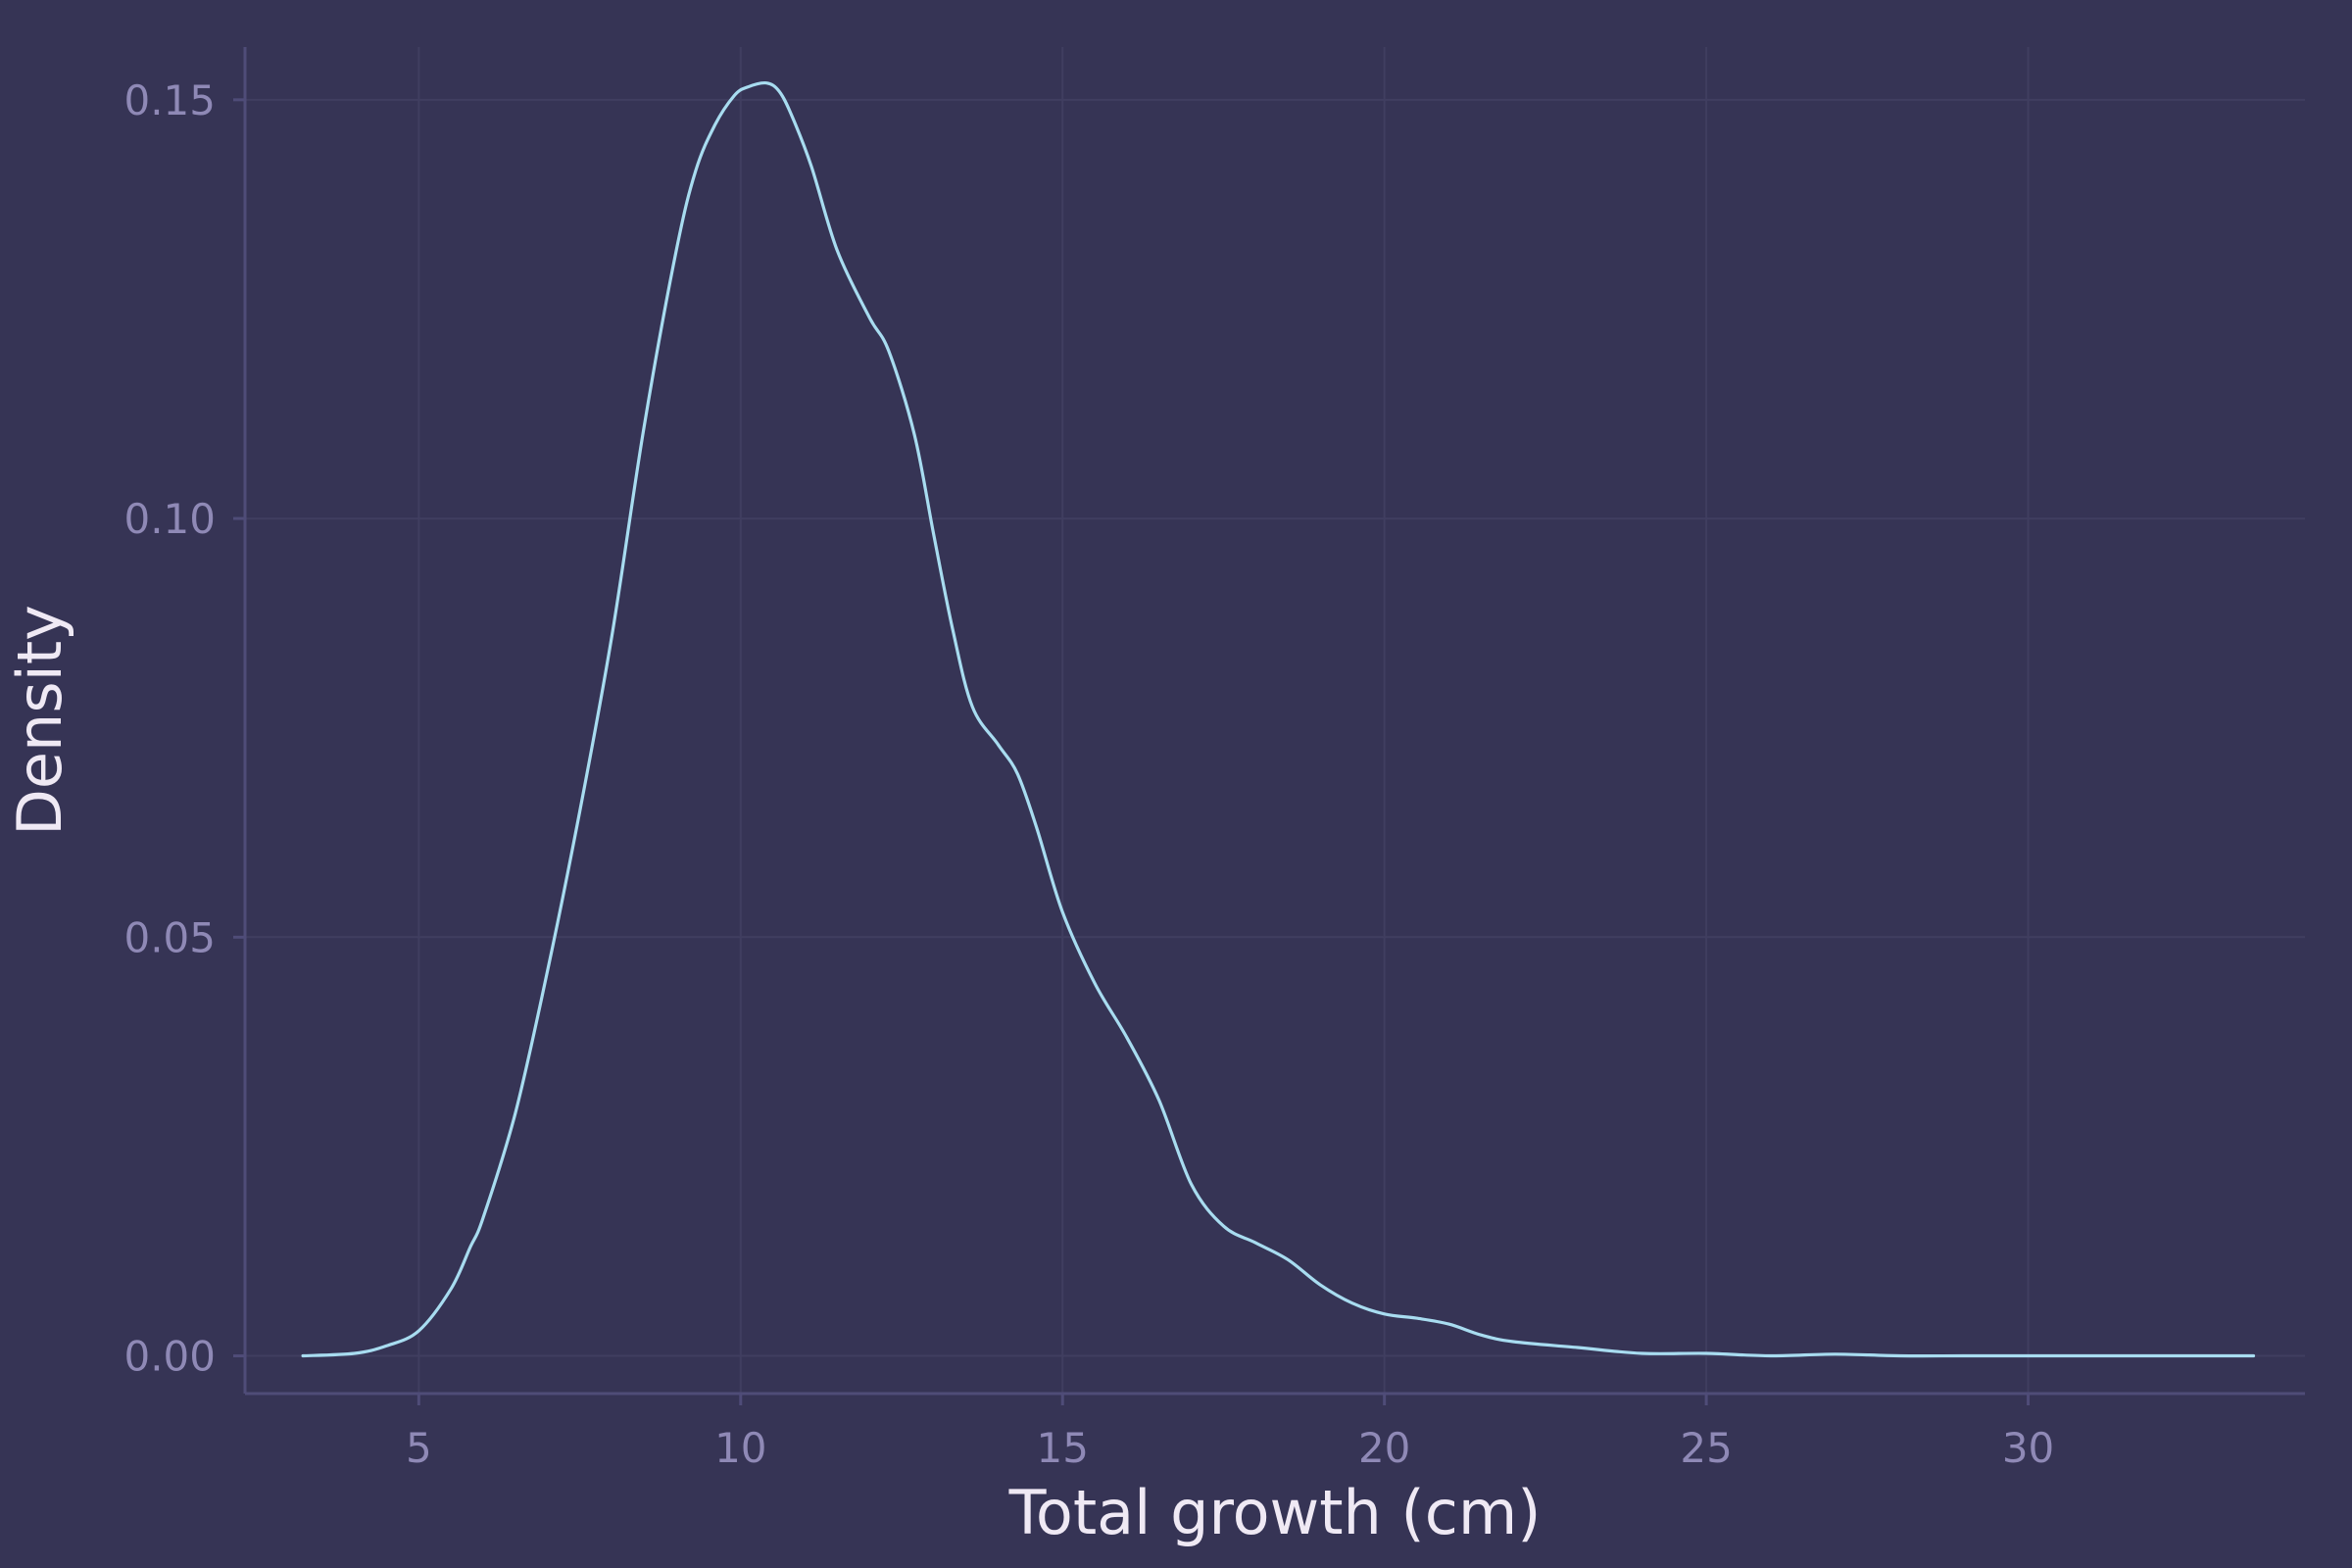 This screenshot has width=2352, height=1568. What do you see at coordinates (39, 720) in the screenshot?
I see `y-axis-title: Density` at bounding box center [39, 720].